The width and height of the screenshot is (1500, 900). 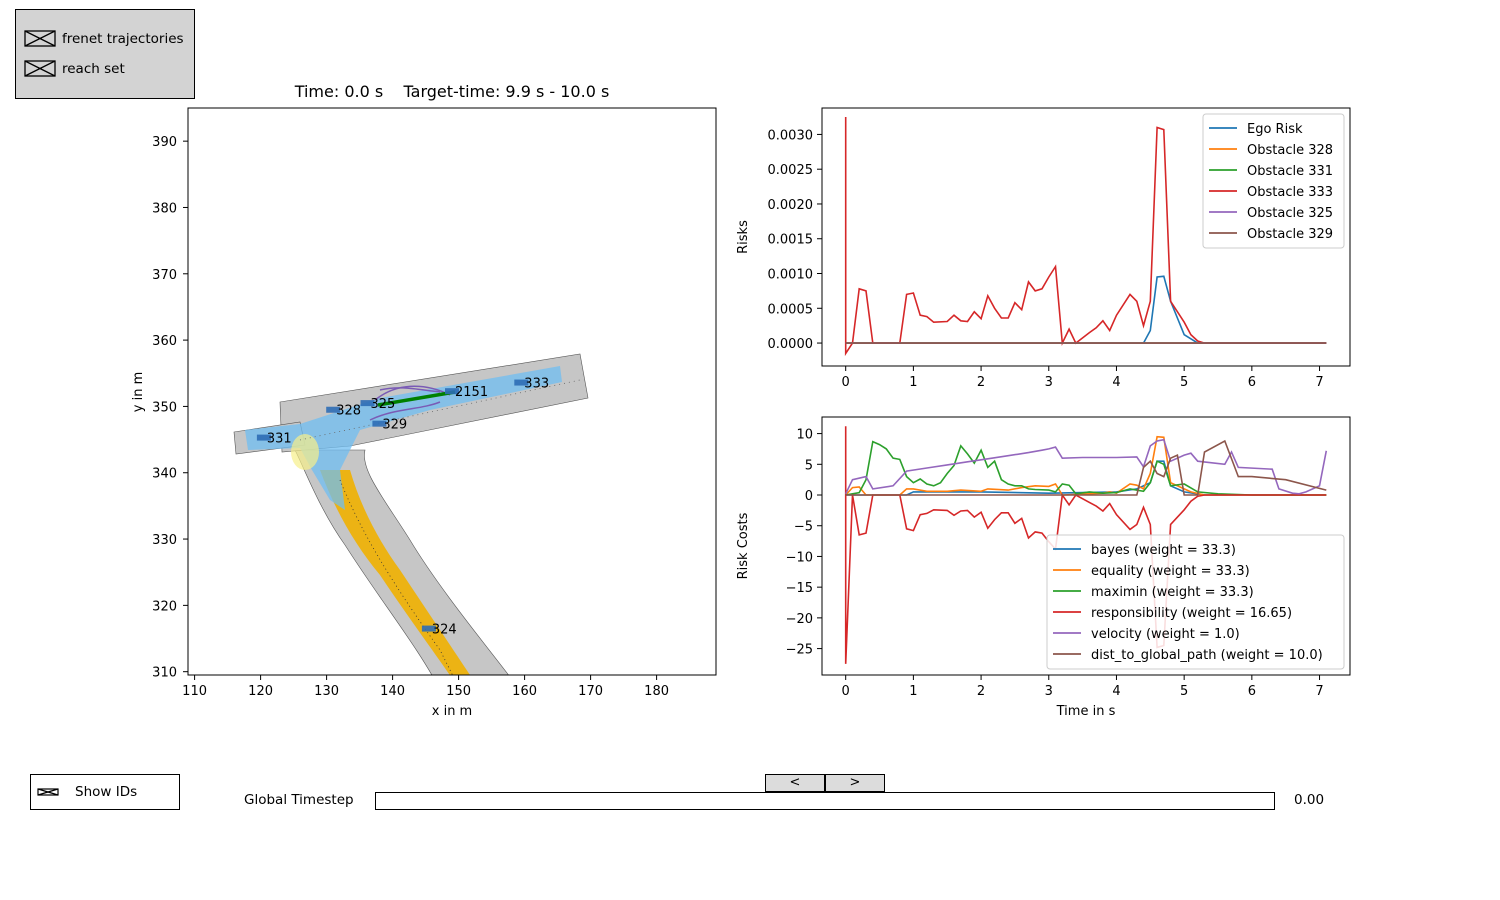 What do you see at coordinates (1191, 613) in the screenshot?
I see `legend-entry: responsibility (weight = 16.65)` at bounding box center [1191, 613].